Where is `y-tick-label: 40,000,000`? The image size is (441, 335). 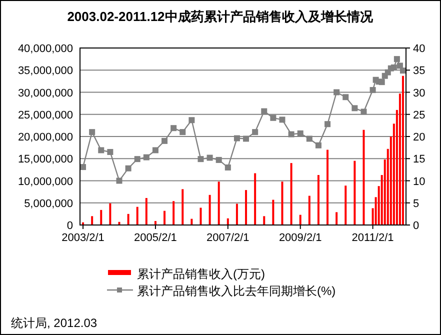 y-tick-label: 40,000,000 is located at coordinates (45, 49).